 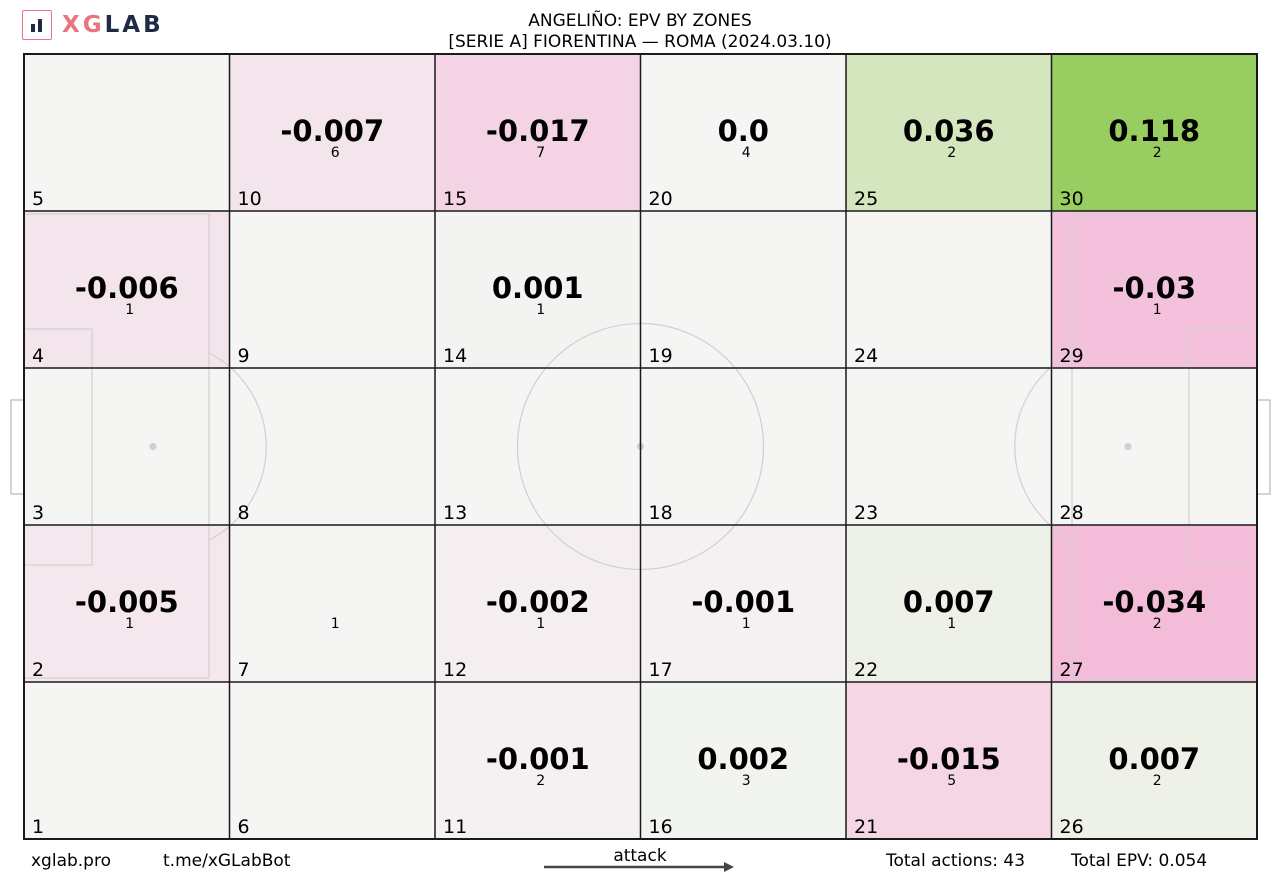 I want to click on zone-number-11: 11, so click(x=455, y=827).